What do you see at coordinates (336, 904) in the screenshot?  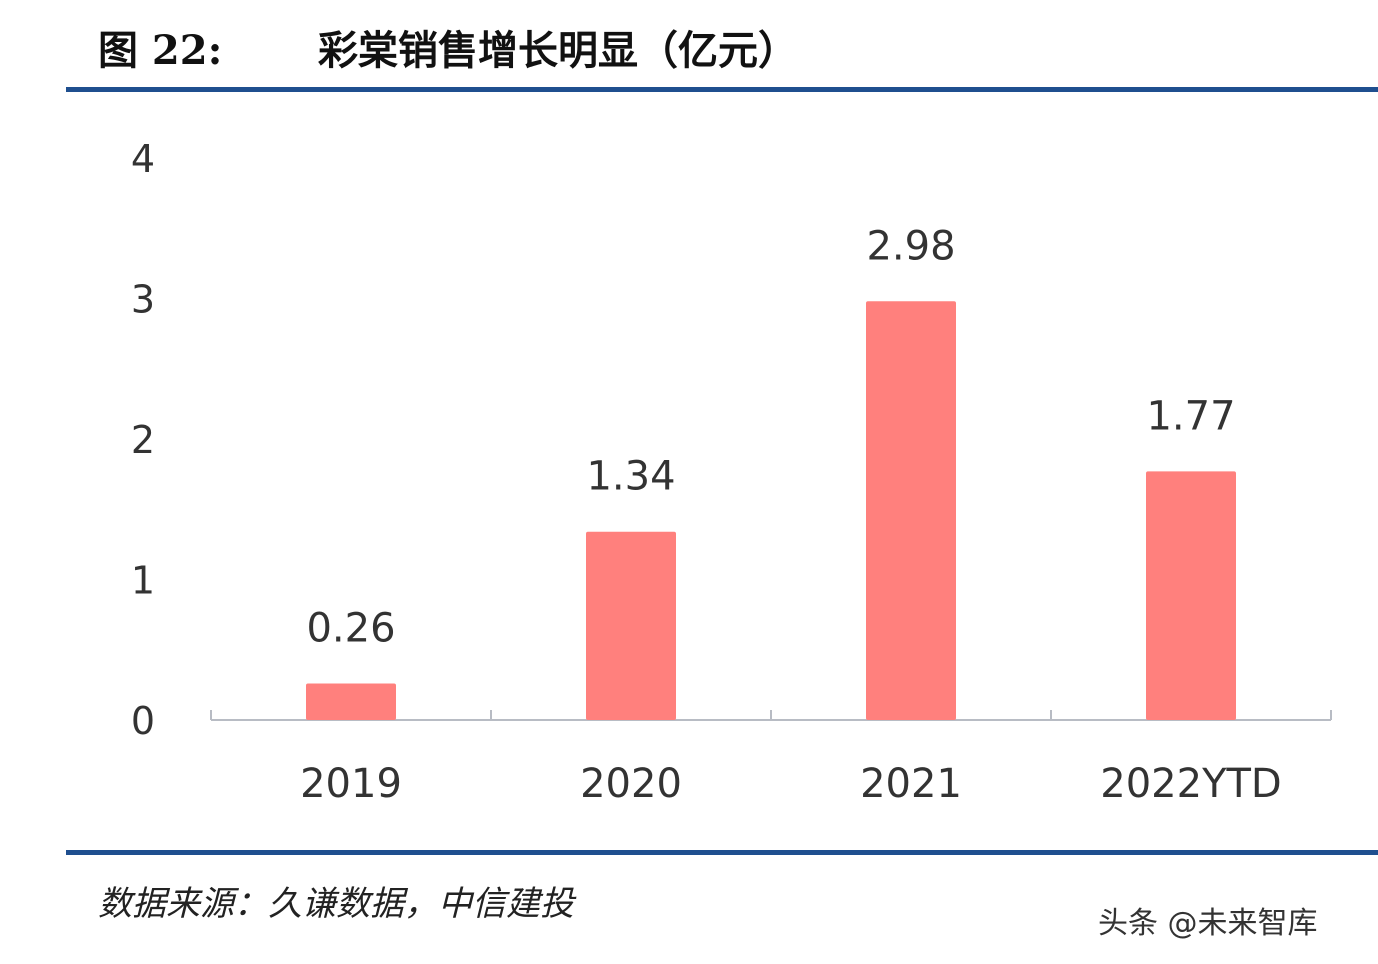 I see `source-note: 数据来源：久谦数据，中信建投` at bounding box center [336, 904].